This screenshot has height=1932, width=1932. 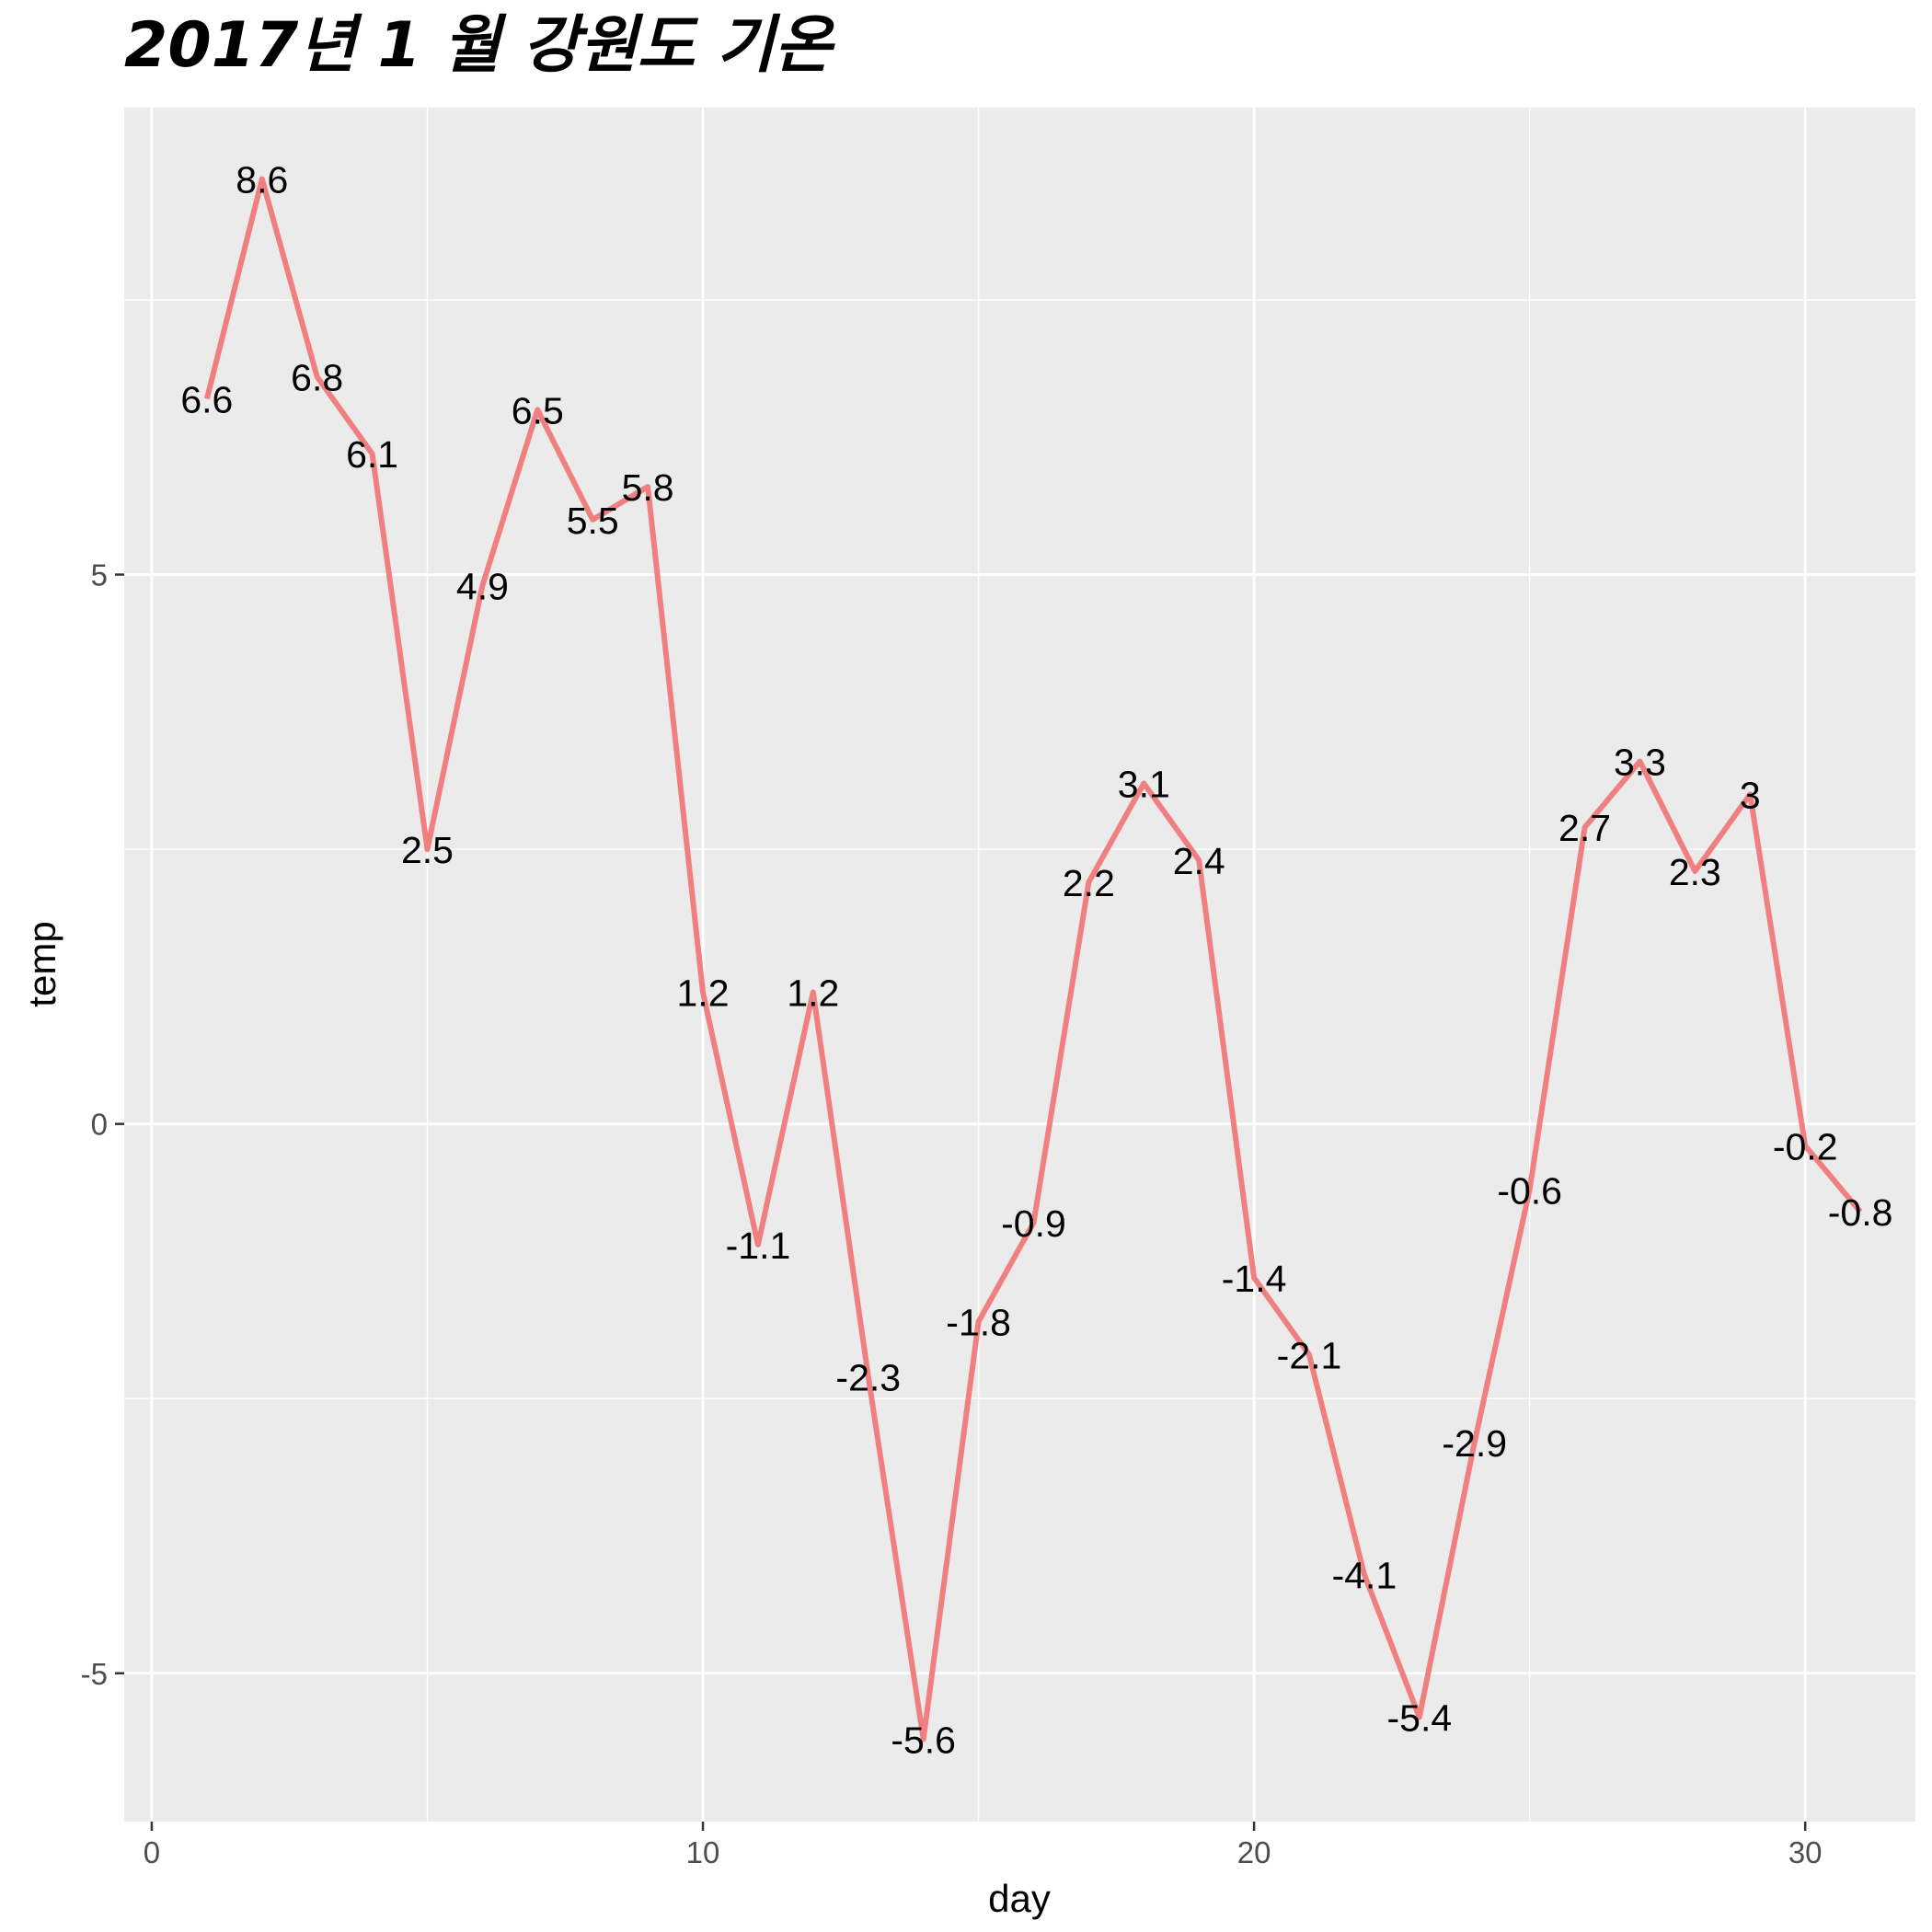 I want to click on data-label: 2.5, so click(x=427, y=850).